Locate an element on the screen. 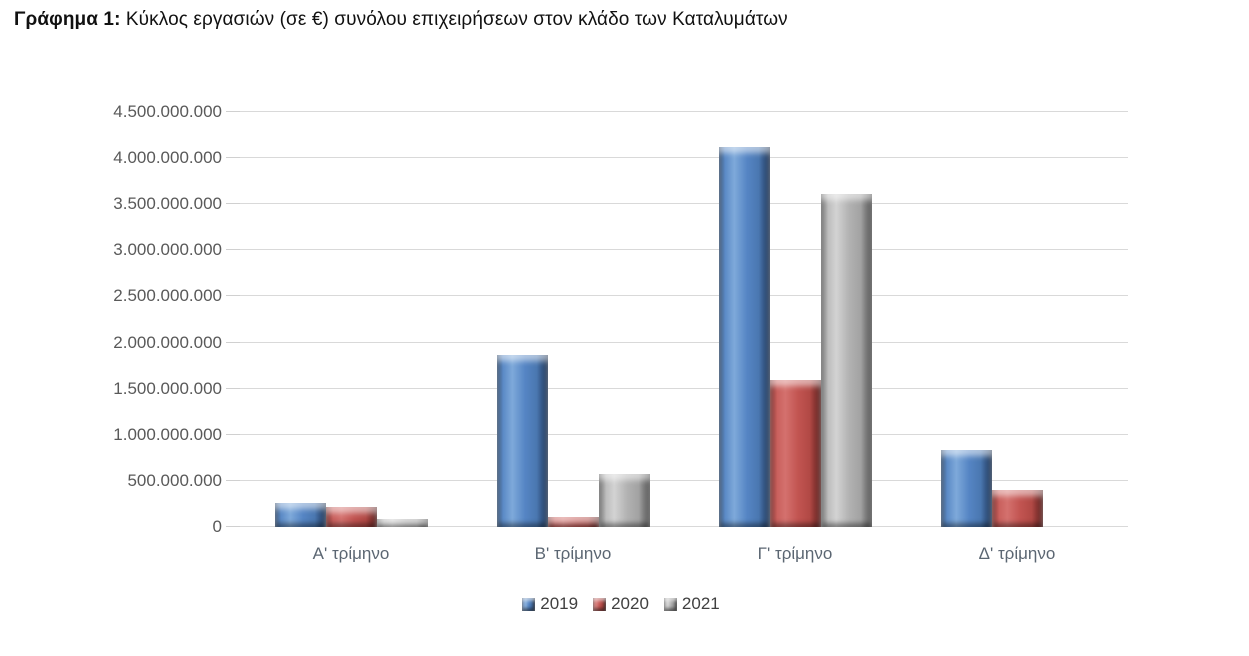 Image resolution: width=1249 pixels, height=656 pixels. y-axis-tick-label: 2.000.000.000 is located at coordinates (167, 342).